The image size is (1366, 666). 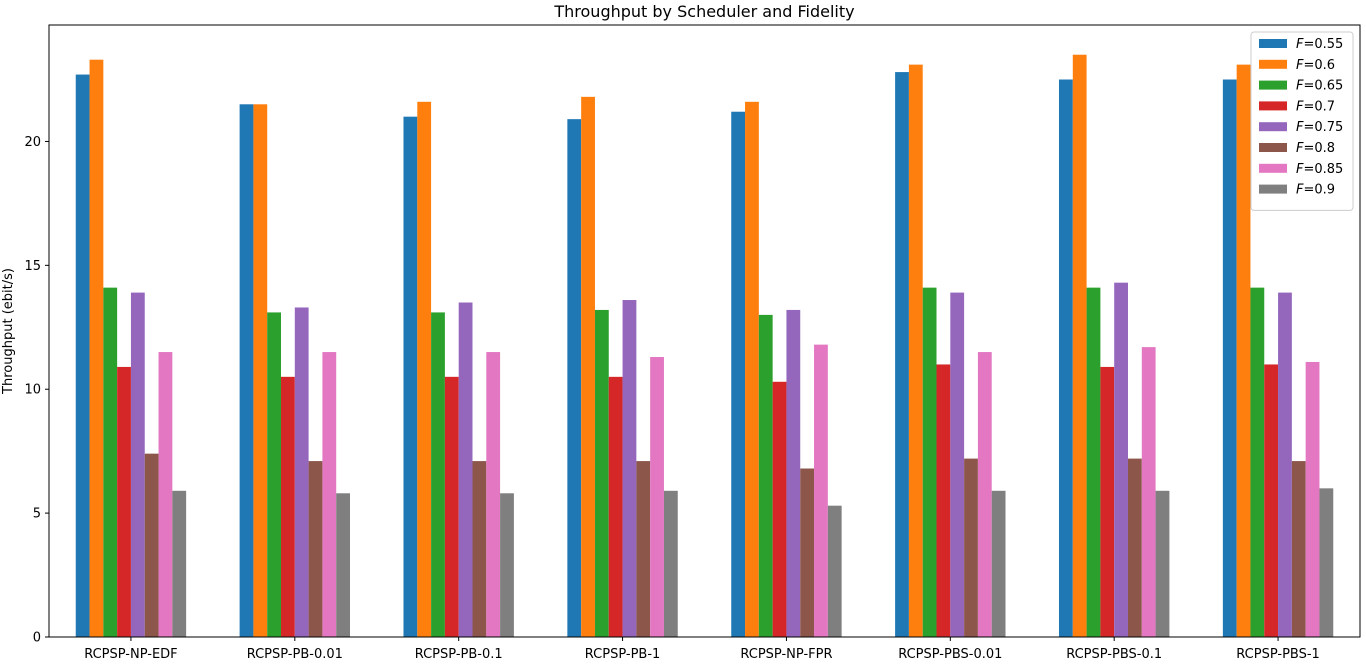 I want to click on bar-0.75-rcpsp-pb-0.1, so click(x=465, y=469).